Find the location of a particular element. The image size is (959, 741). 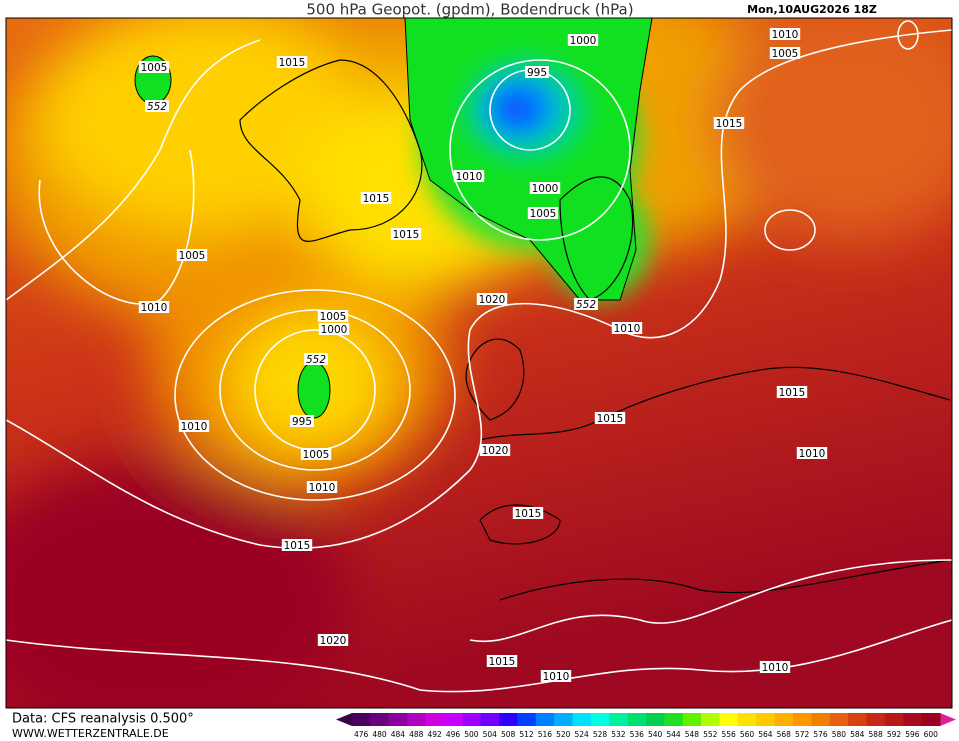

map-title: 500 hPa Geopot. (gpdm), Bodendruck (hPa) is located at coordinates (469, 10).